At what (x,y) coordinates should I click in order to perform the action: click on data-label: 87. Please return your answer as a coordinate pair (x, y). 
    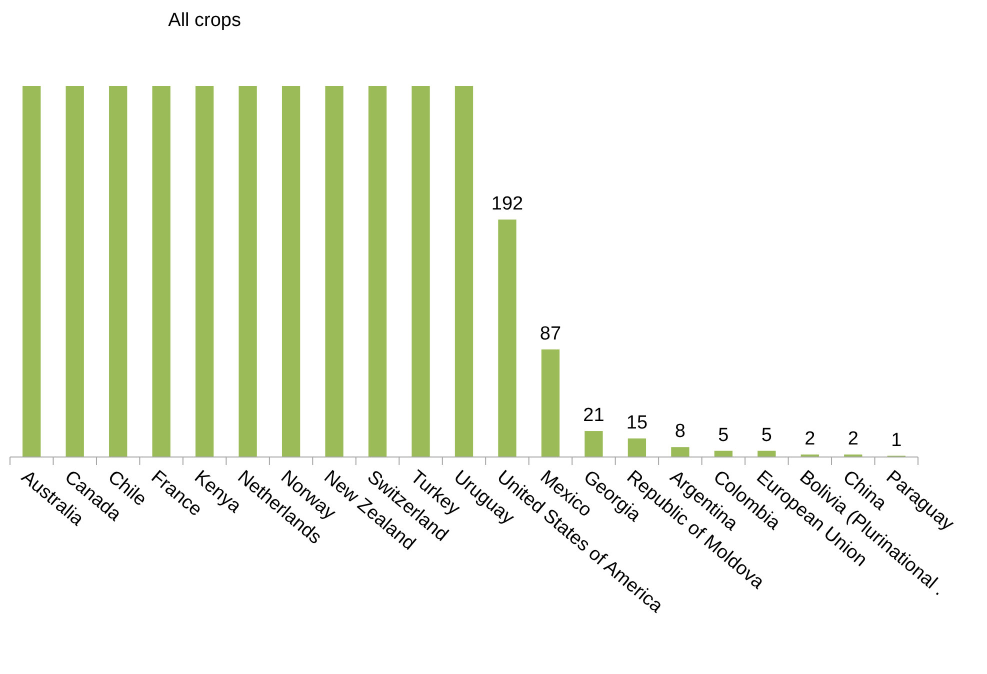
    Looking at the image, I should click on (551, 333).